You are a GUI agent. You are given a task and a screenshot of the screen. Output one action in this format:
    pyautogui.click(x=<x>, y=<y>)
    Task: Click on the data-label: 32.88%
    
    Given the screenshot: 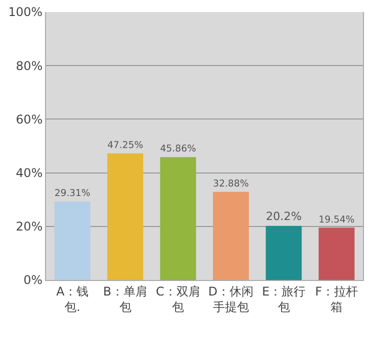 What is the action you would take?
    pyautogui.click(x=230, y=184)
    